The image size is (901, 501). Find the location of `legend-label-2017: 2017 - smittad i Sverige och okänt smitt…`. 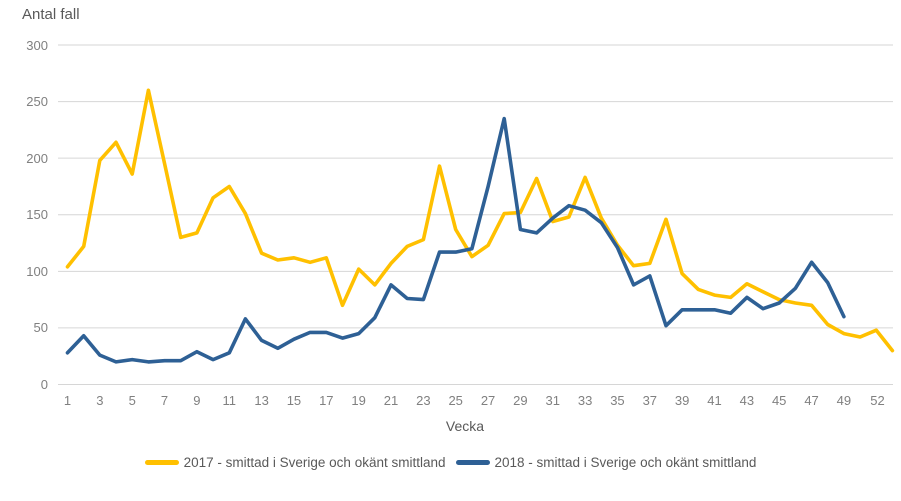

legend-label-2017: 2017 - smittad i Sverige och okänt smitt… is located at coordinates (314, 462).